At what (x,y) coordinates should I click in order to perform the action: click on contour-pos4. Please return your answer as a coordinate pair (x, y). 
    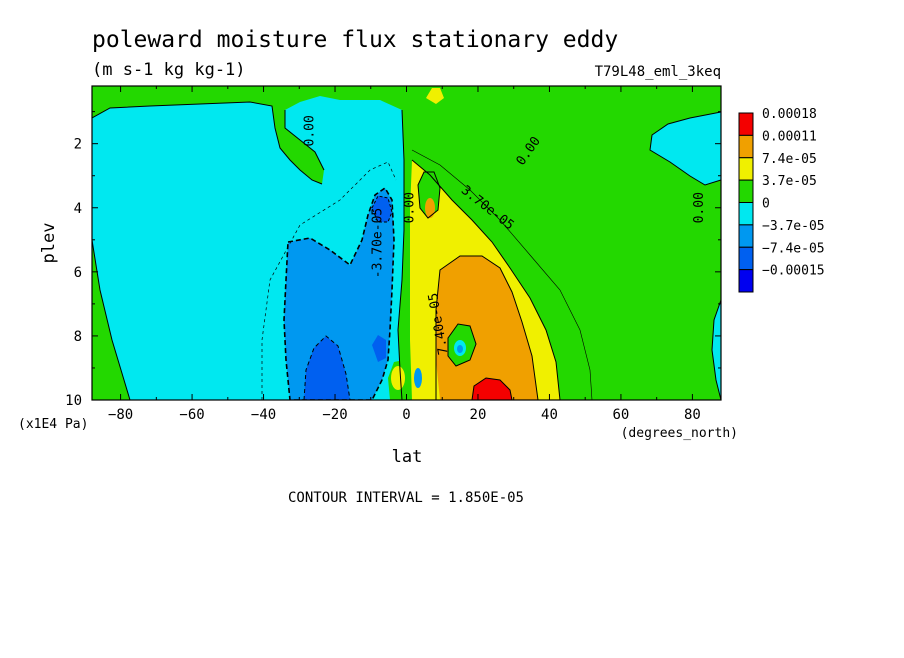
    Looking at the image, I should click on (492, 388).